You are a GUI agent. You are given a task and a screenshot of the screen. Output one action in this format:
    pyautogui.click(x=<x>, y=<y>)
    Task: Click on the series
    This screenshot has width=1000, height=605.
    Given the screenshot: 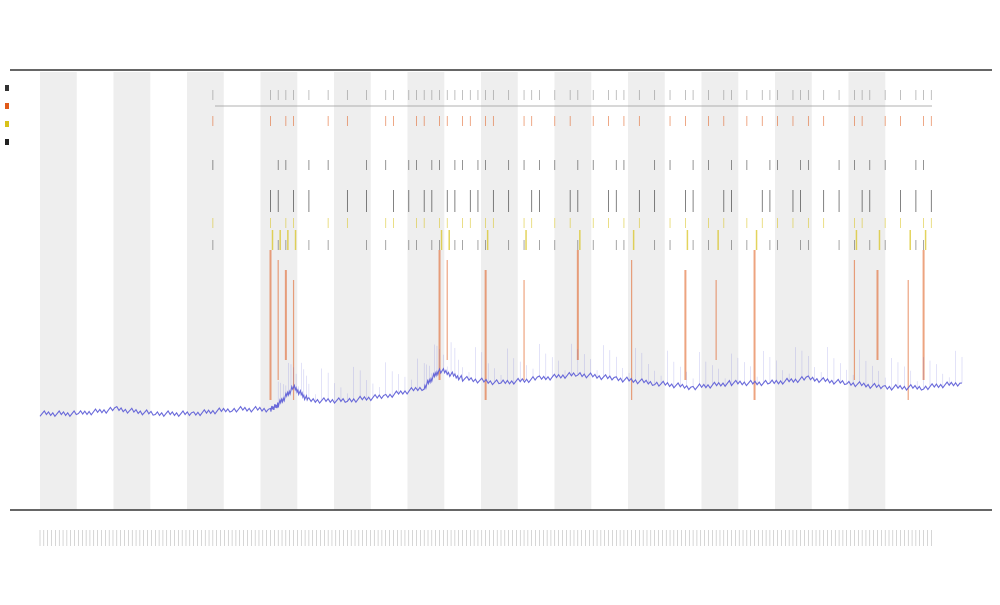 What is the action you would take?
    pyautogui.click(x=501, y=380)
    